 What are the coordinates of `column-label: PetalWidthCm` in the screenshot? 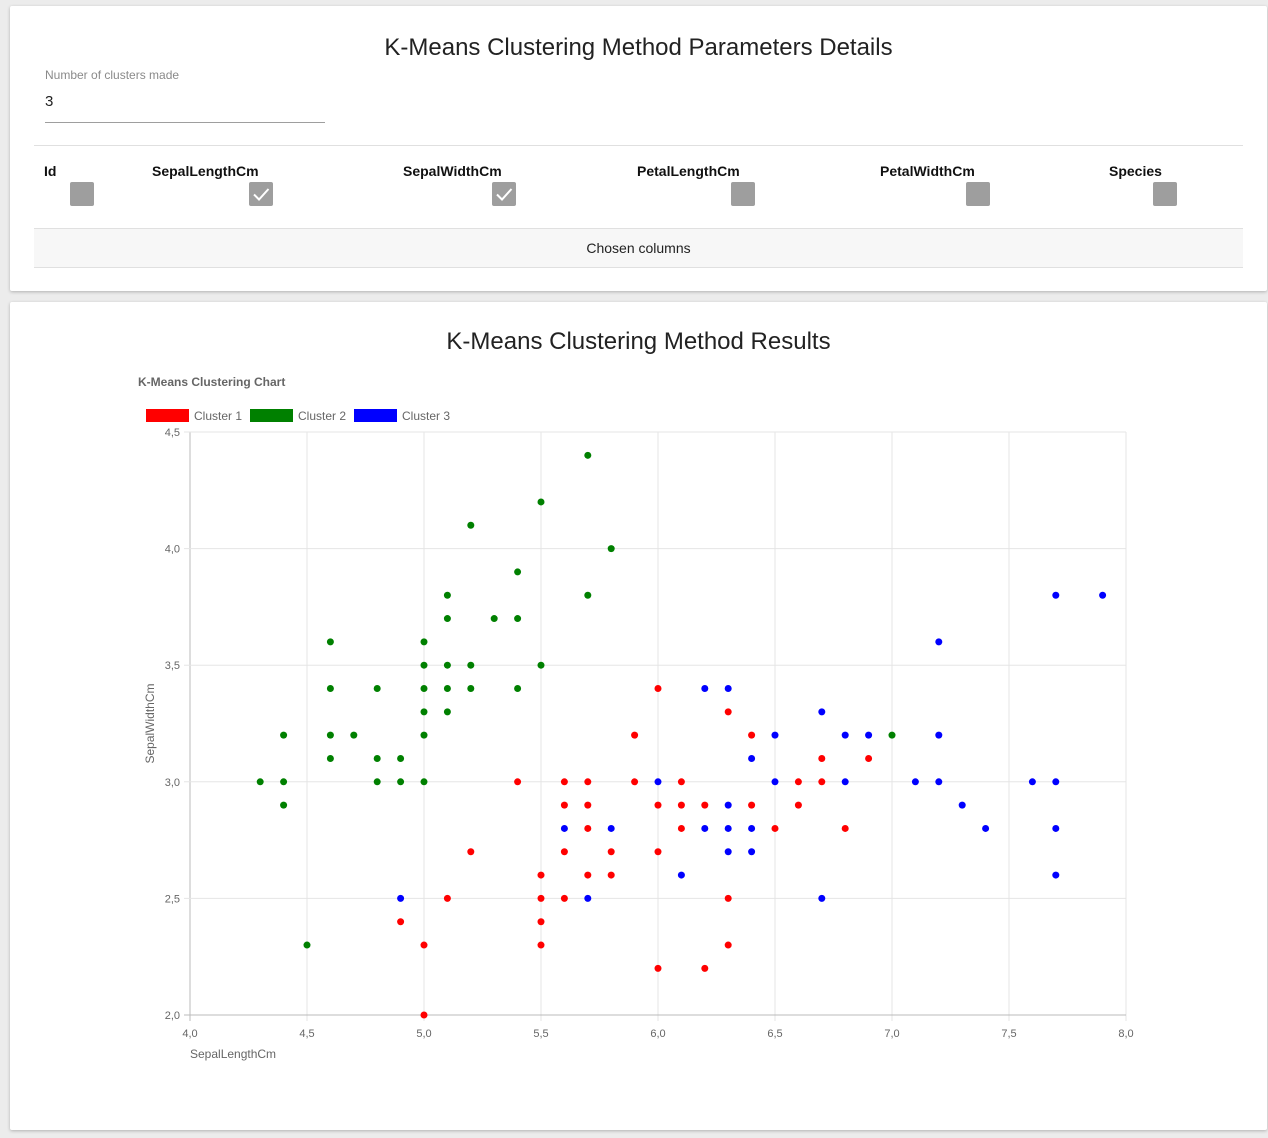 It's located at (927, 171).